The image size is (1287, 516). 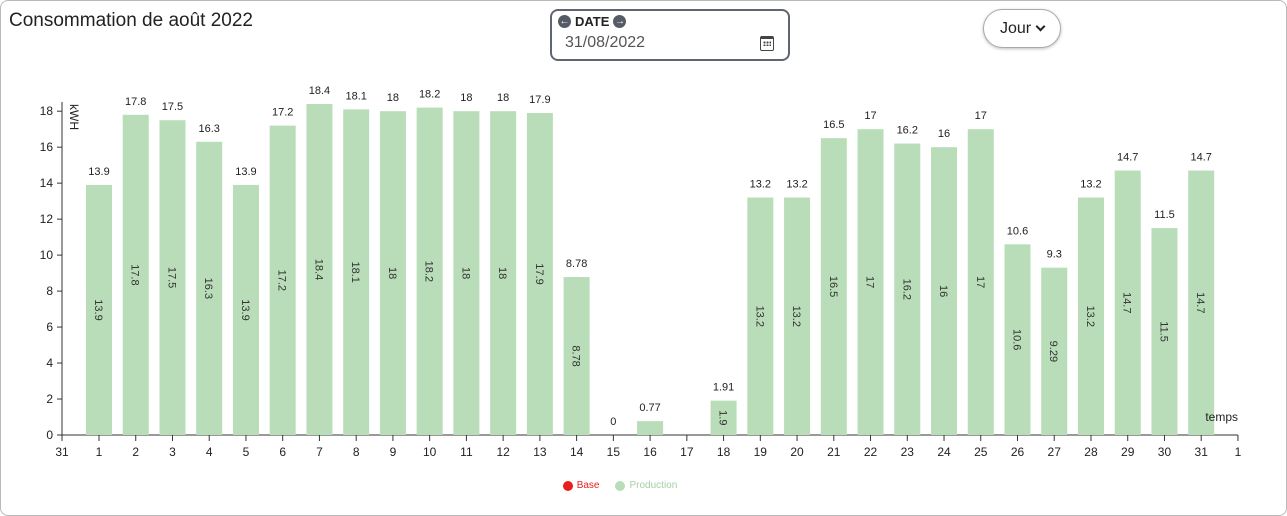 I want to click on date-input: 31/08/2022, so click(x=605, y=42).